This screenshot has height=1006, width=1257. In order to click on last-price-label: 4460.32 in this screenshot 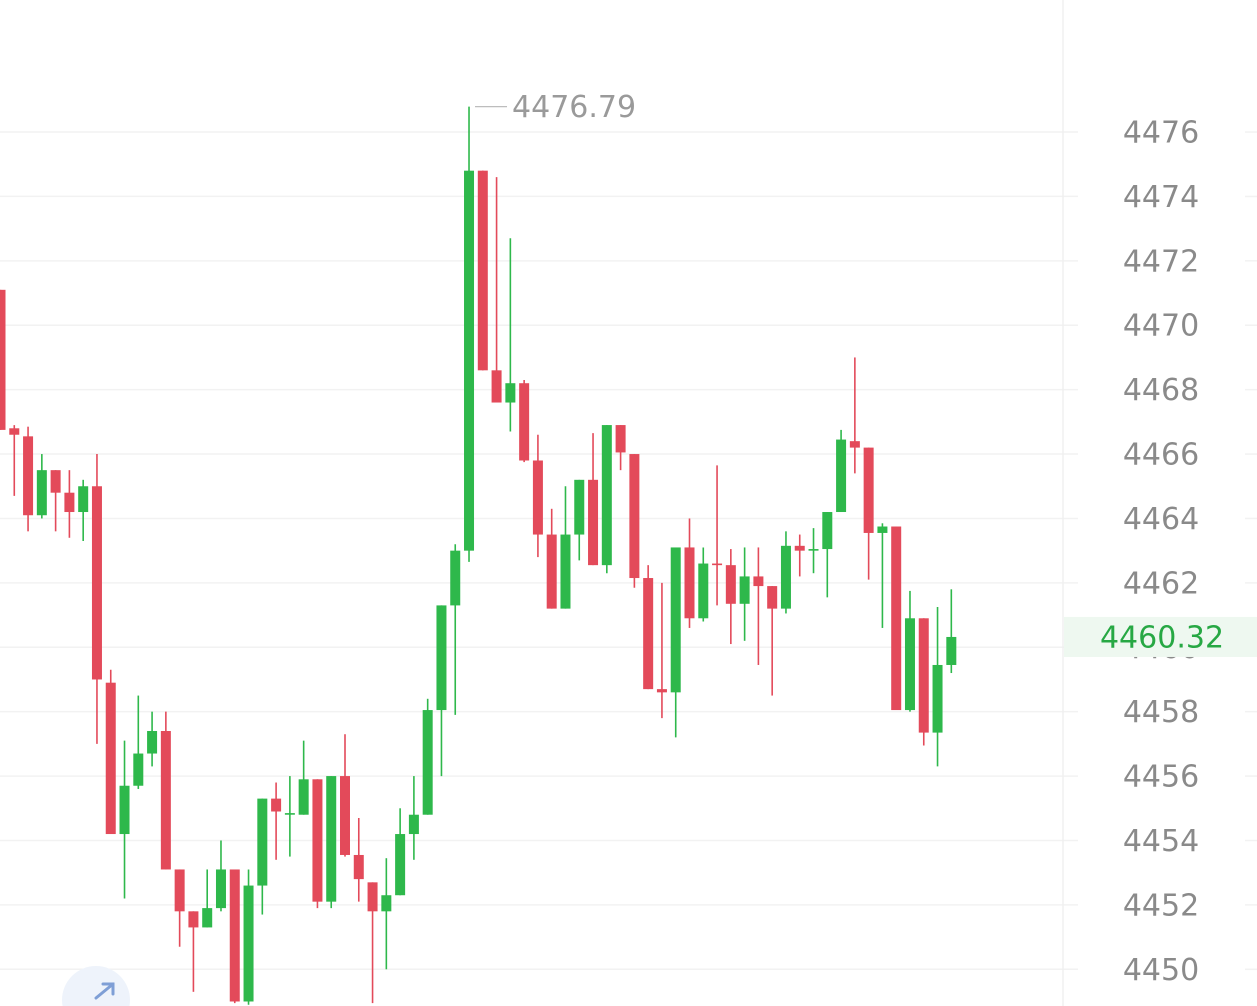, I will do `click(1162, 637)`.